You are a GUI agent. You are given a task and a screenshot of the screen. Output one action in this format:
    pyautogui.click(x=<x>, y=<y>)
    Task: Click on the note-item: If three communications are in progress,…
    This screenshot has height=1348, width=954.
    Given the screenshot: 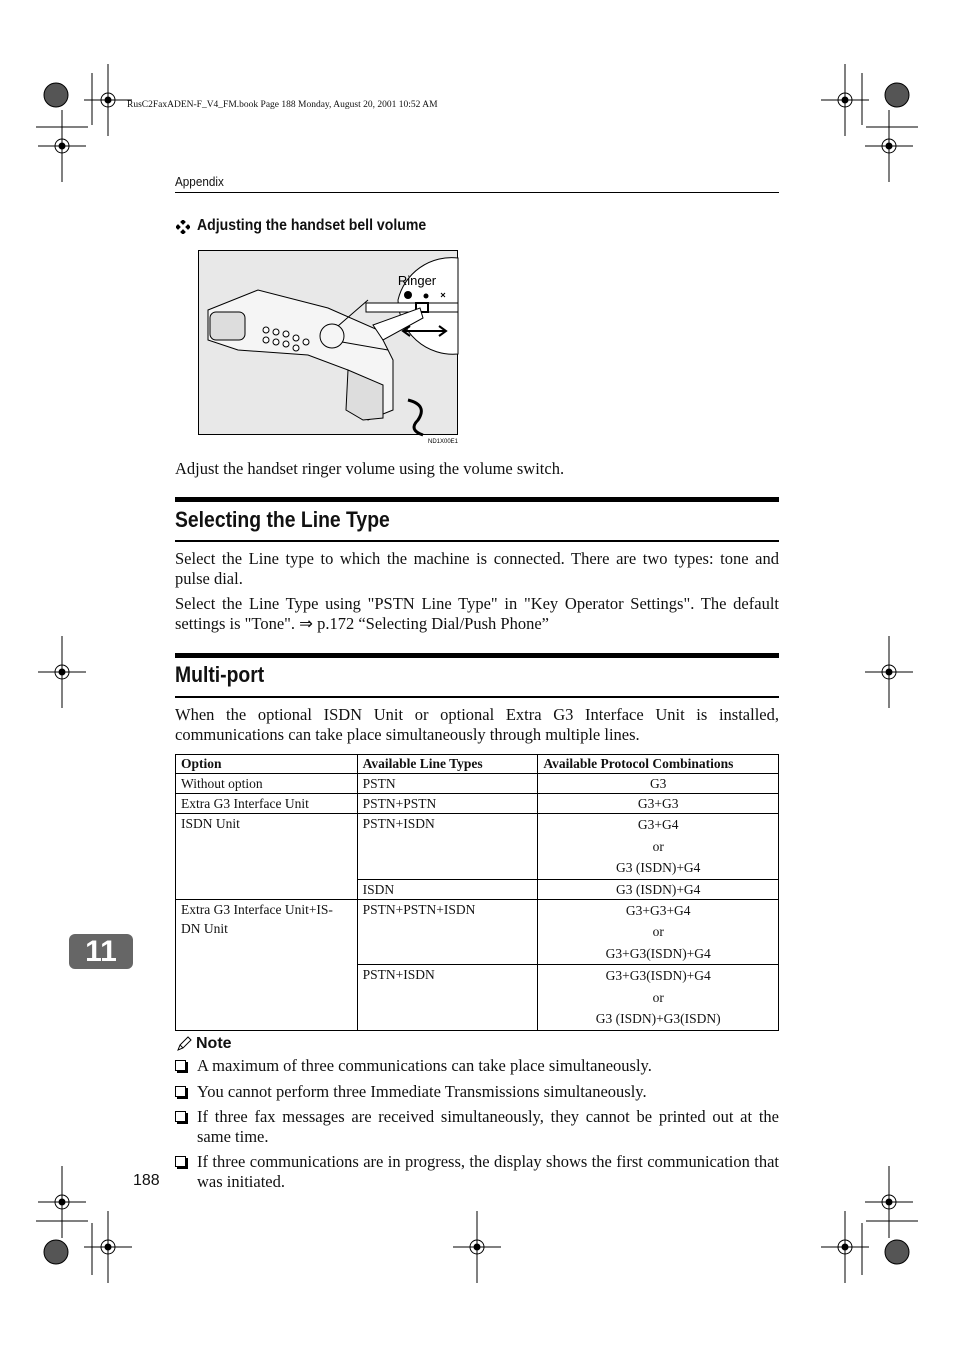 What is the action you would take?
    pyautogui.click(x=477, y=1172)
    